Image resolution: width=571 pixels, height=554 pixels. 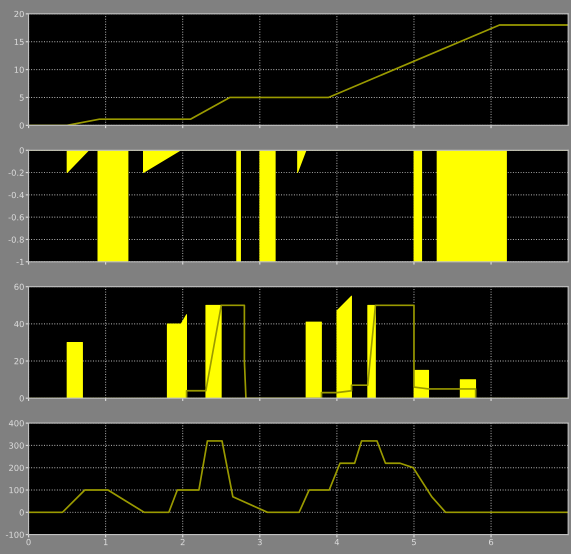 What do you see at coordinates (16, 423) in the screenshot?
I see `y-tick-label: 400` at bounding box center [16, 423].